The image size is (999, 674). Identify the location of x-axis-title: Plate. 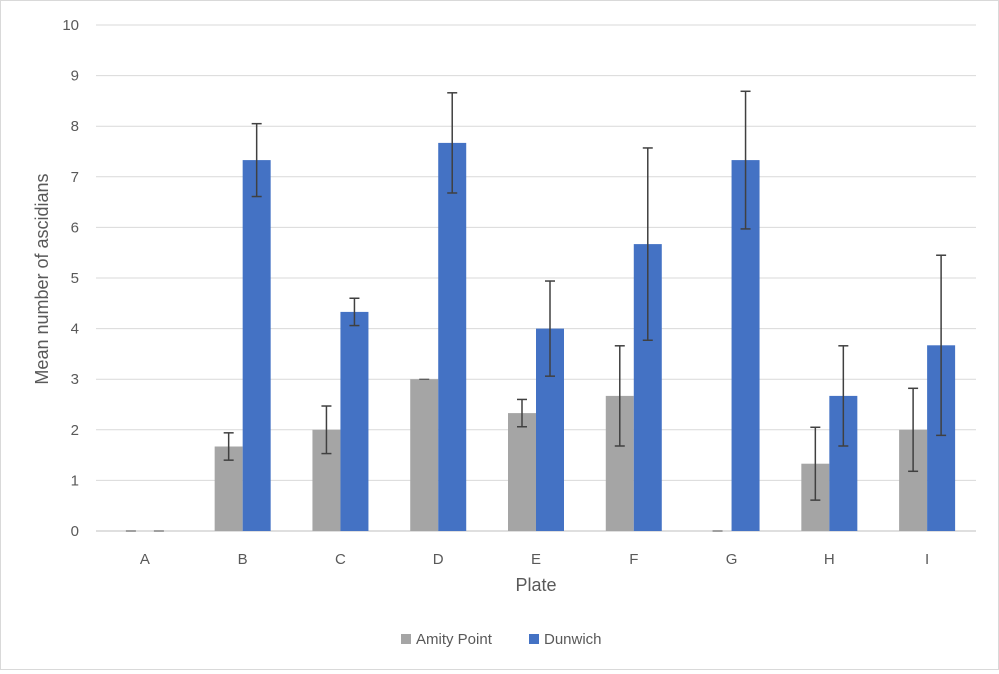
(535, 585).